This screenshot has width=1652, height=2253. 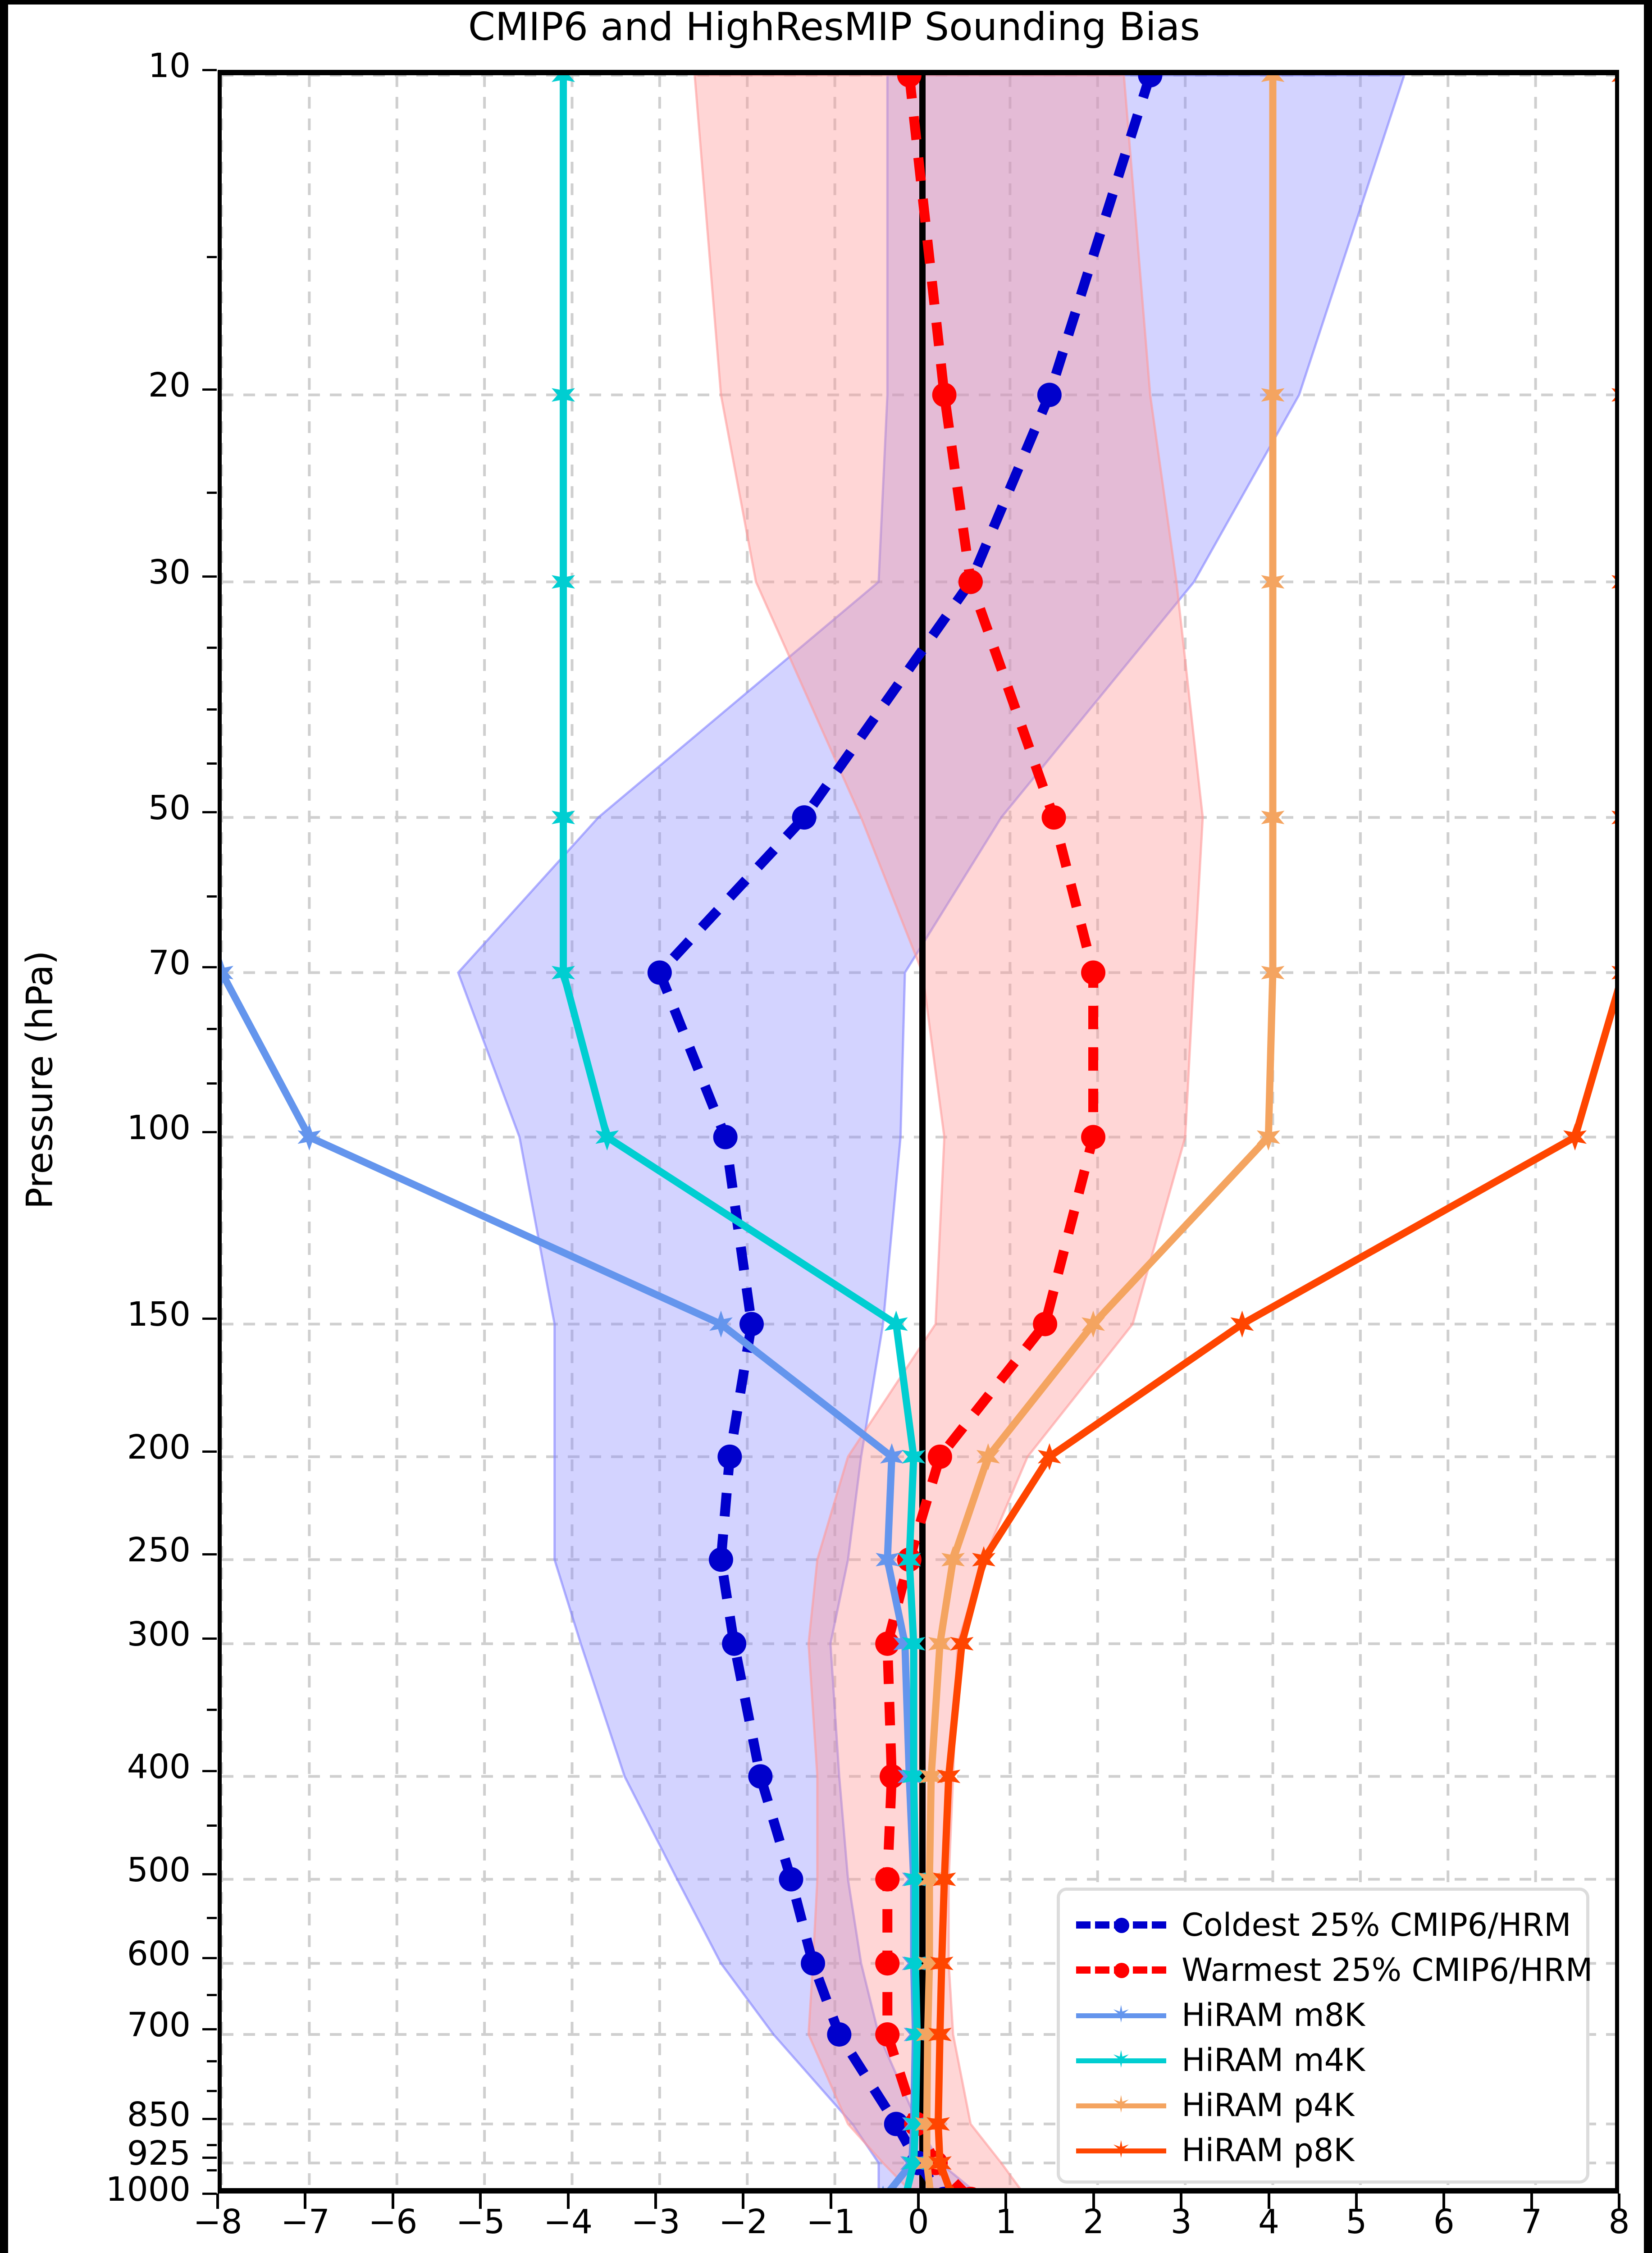 I want to click on legend-label: HiRAM p8K, so click(x=1268, y=2150).